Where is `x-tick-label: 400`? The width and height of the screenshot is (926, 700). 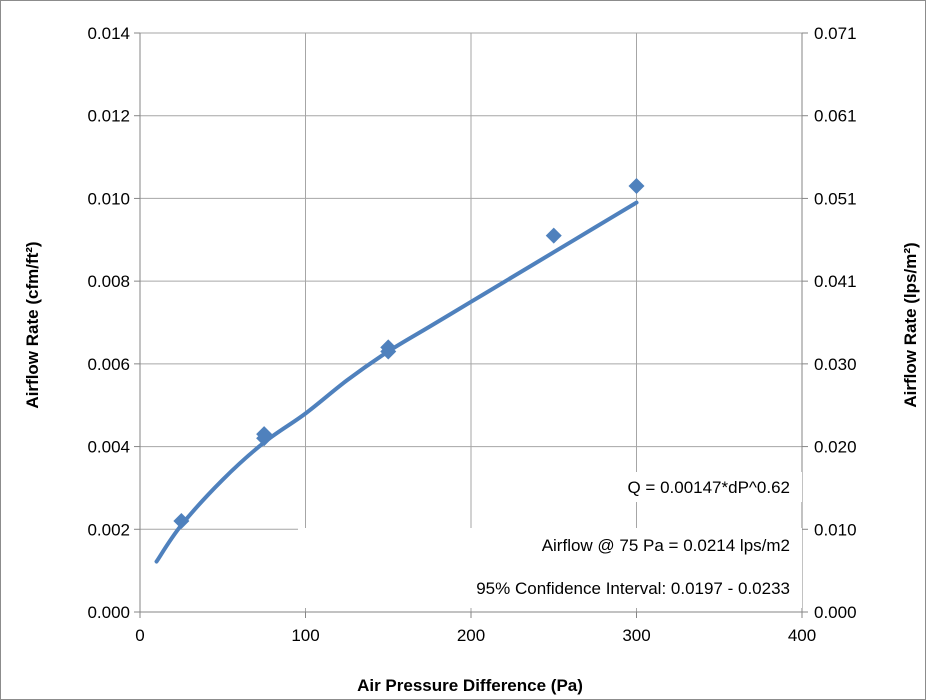 x-tick-label: 400 is located at coordinates (802, 635).